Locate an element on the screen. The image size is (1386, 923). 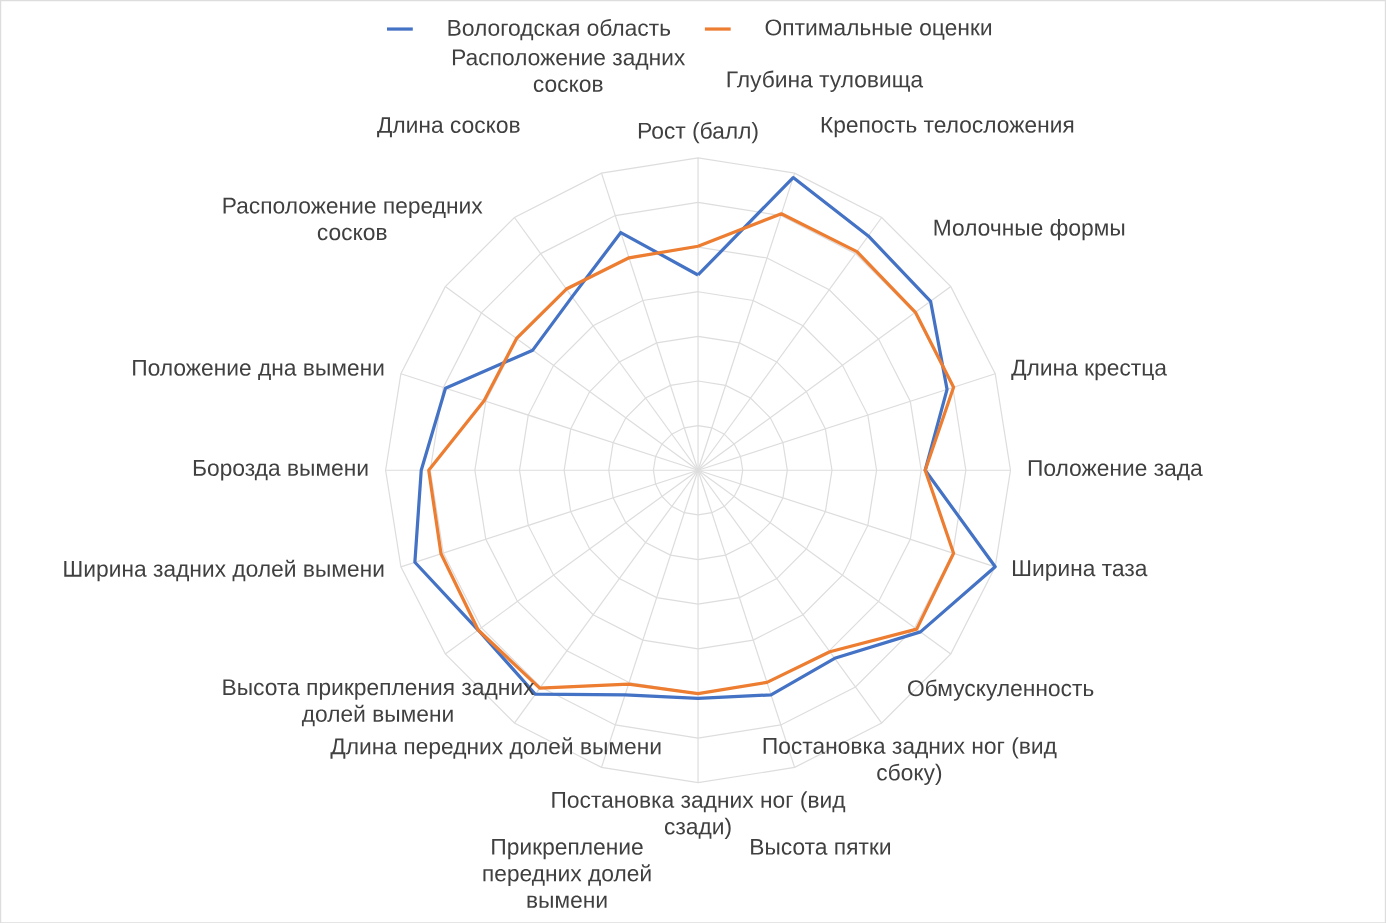
spoke-label: Постановка задних ног (вид сзади) is located at coordinates (699, 814).